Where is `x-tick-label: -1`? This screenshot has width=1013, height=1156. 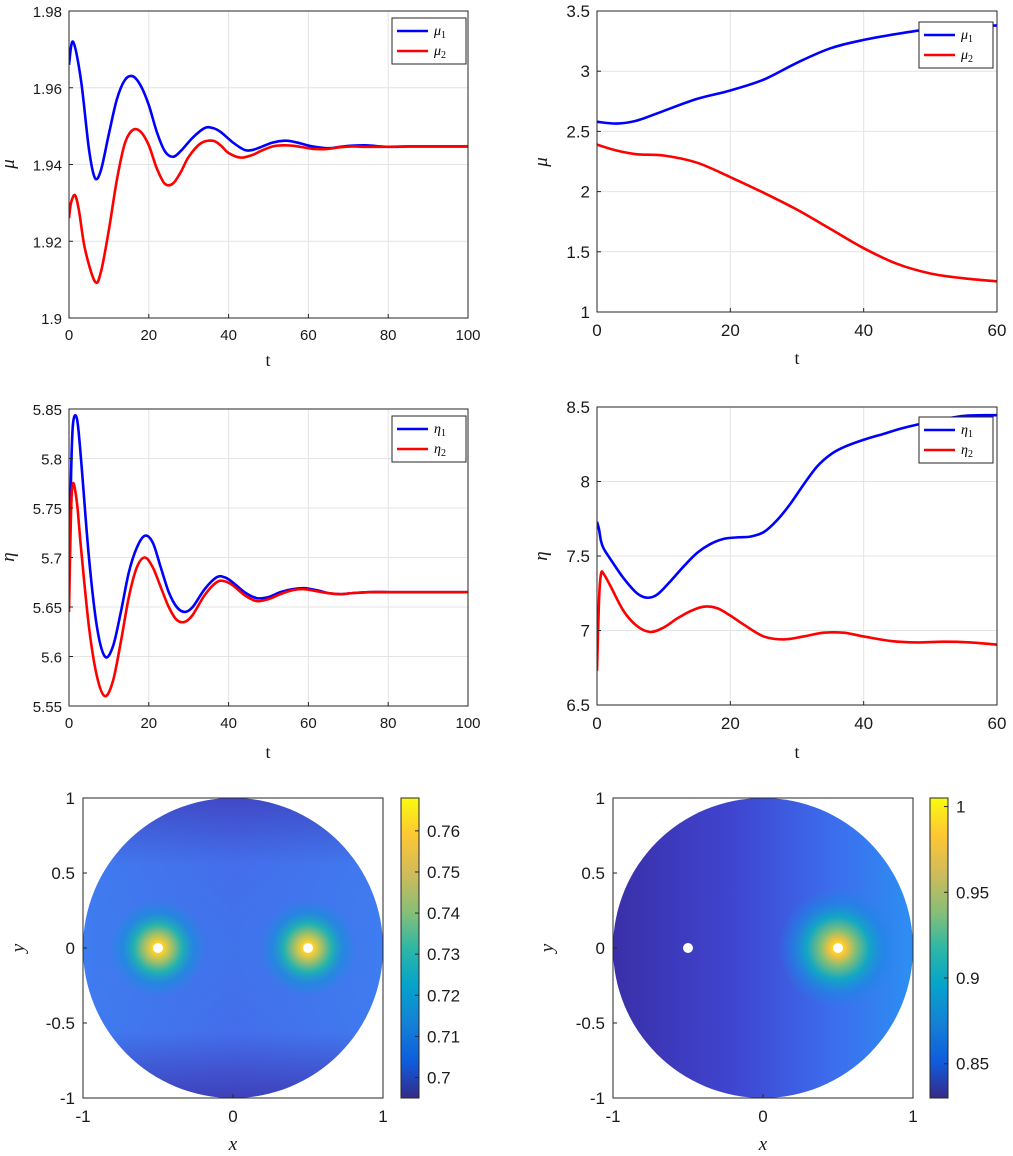
x-tick-label: -1 is located at coordinates (612, 1116).